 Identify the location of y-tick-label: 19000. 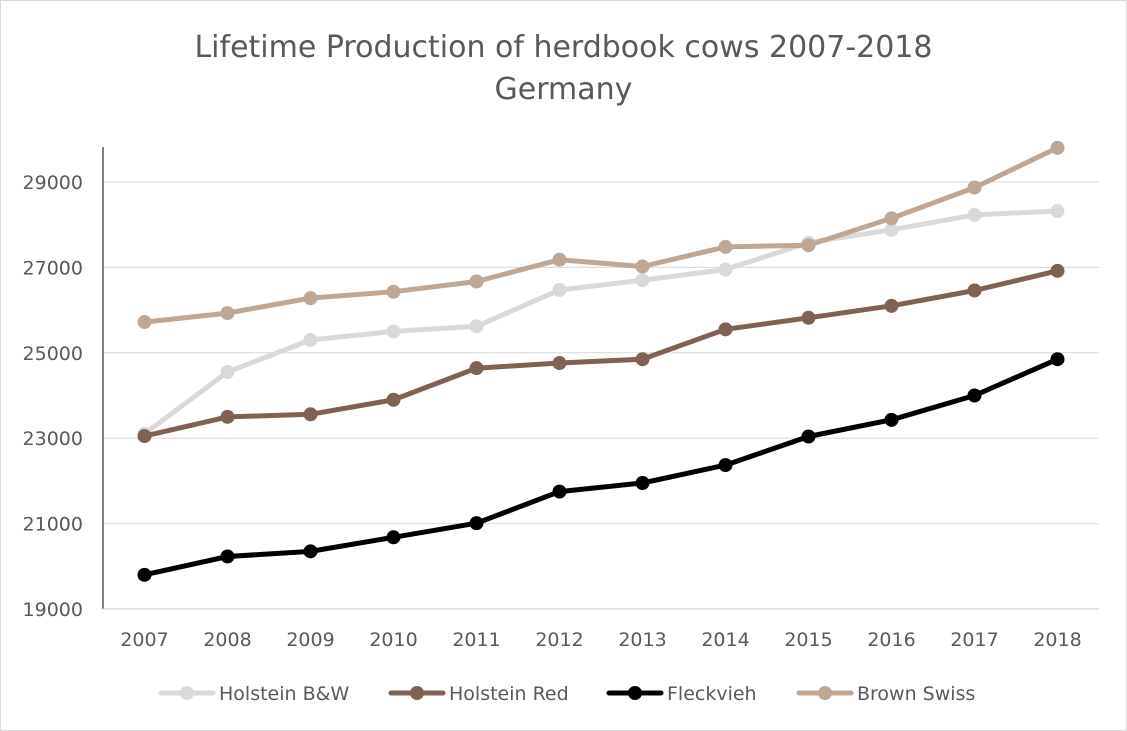
(53, 610).